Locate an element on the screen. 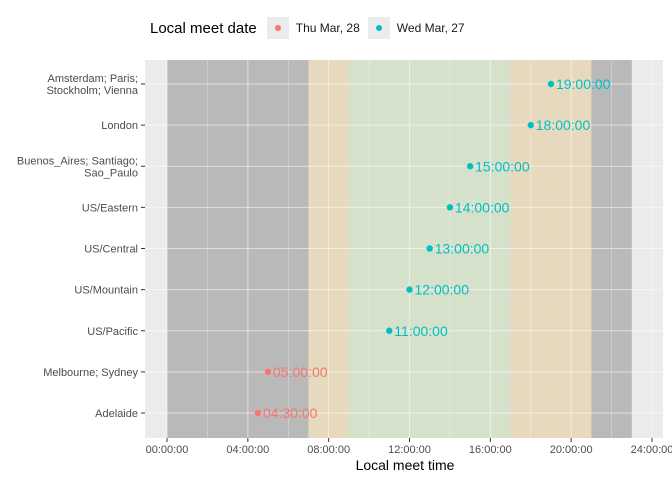 Image resolution: width=672 pixels, height=480 pixels. y-tick-label: US/Central is located at coordinates (111, 250).